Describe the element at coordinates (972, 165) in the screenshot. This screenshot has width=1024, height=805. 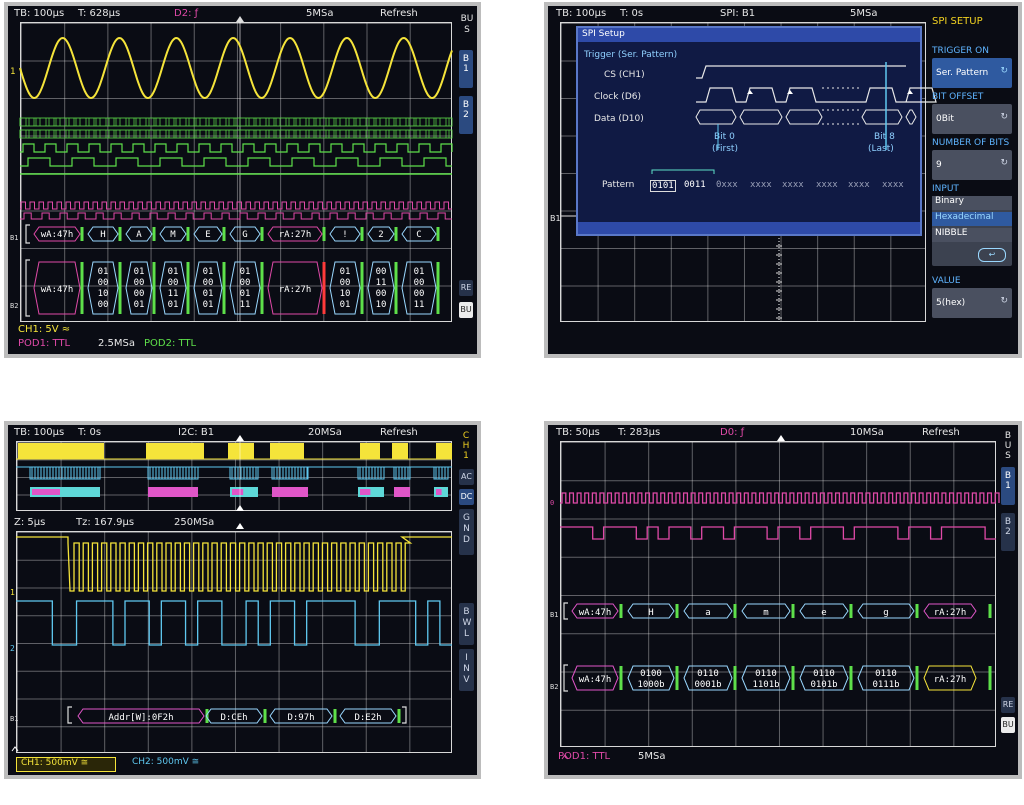
I see `number-of-bits-field: 9 ↻` at that location.